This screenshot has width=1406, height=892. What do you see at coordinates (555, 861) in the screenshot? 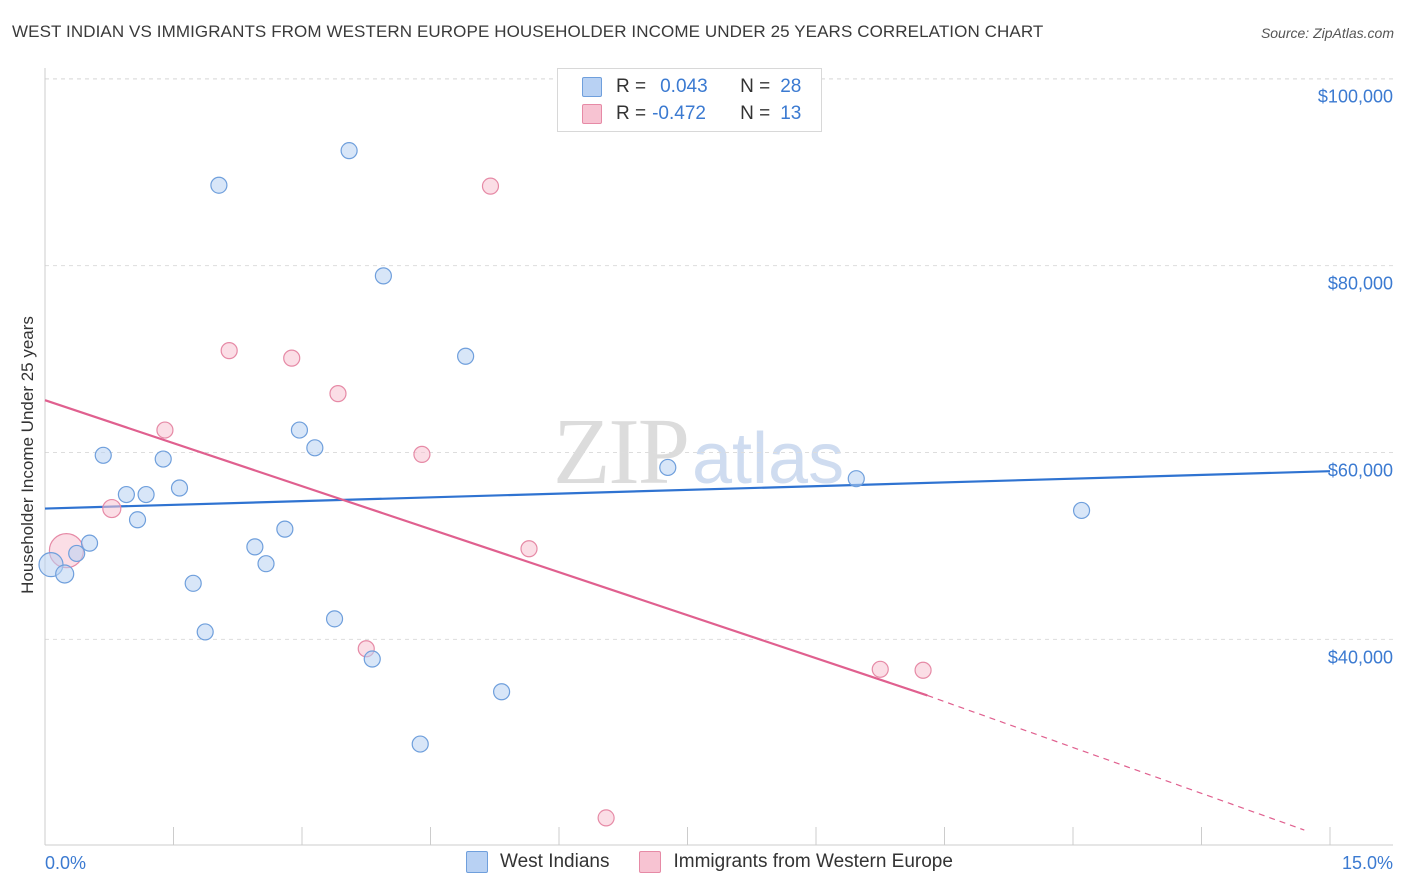
I see `legend-label-west-indians: West Indians` at bounding box center [555, 861].